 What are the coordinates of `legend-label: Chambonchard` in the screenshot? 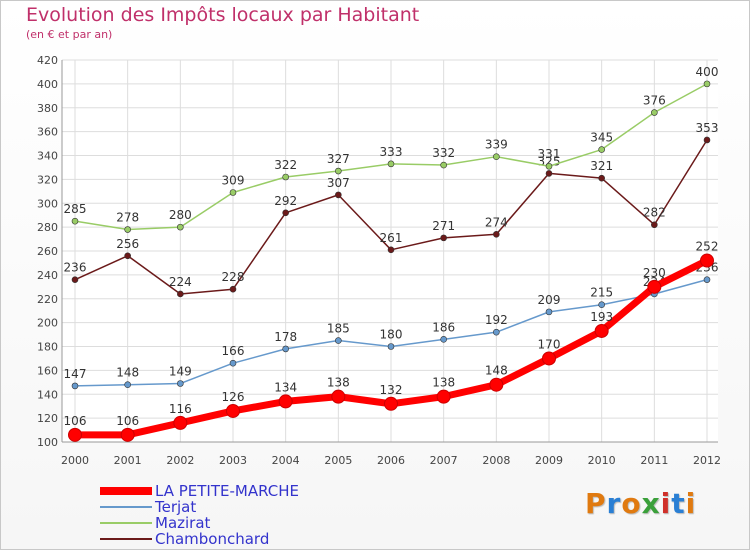 It's located at (212, 539).